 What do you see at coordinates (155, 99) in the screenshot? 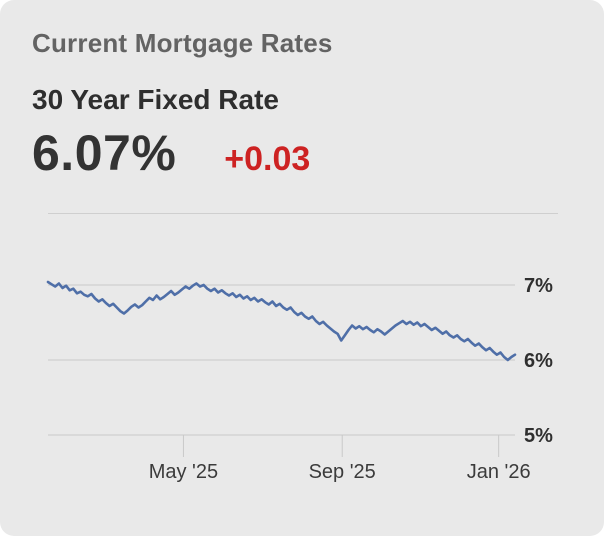
I see `product-name: 30 Year Fixed Rate` at bounding box center [155, 99].